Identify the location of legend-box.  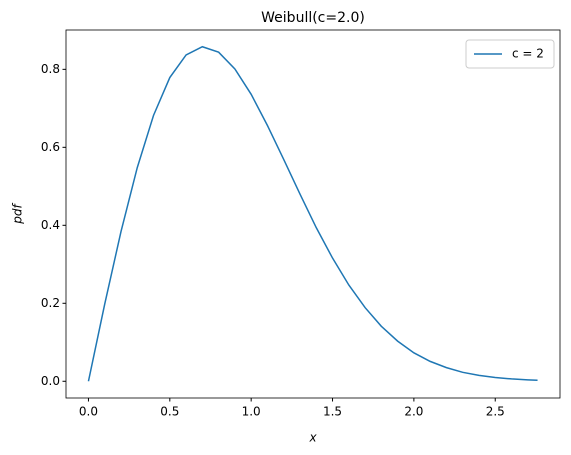
(510, 54).